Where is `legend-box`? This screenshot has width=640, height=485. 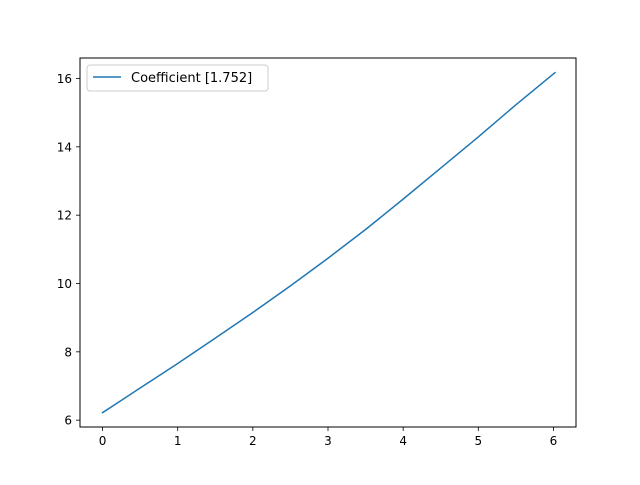
legend-box is located at coordinates (177, 78).